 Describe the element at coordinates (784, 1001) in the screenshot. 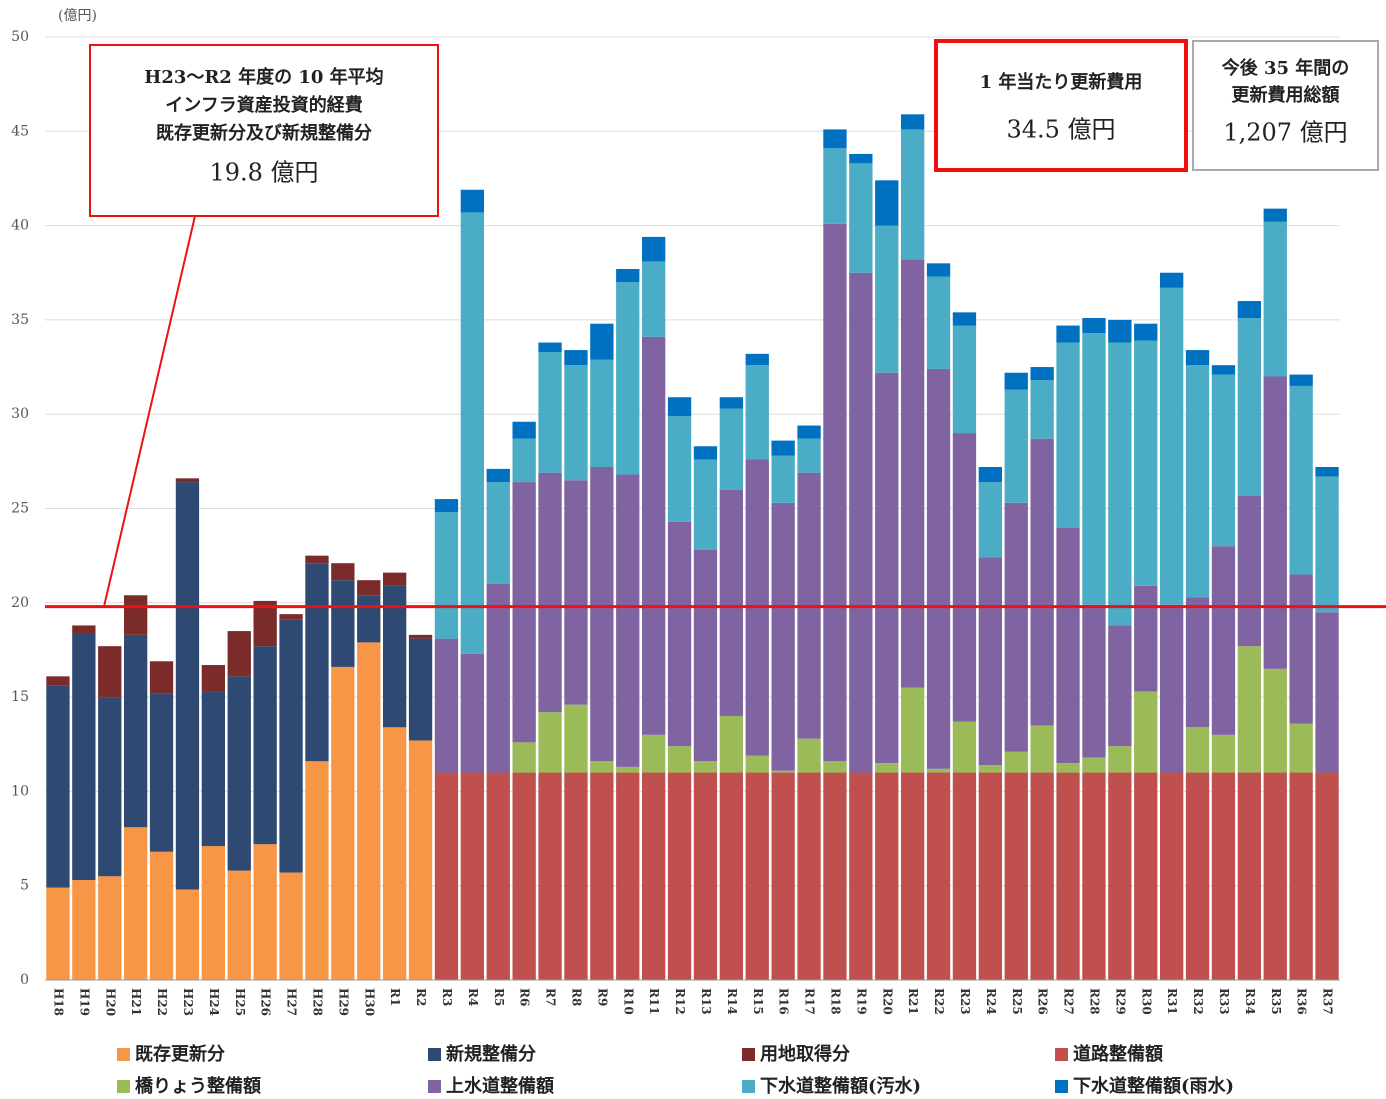

I see `x-tick-label: R16` at that location.